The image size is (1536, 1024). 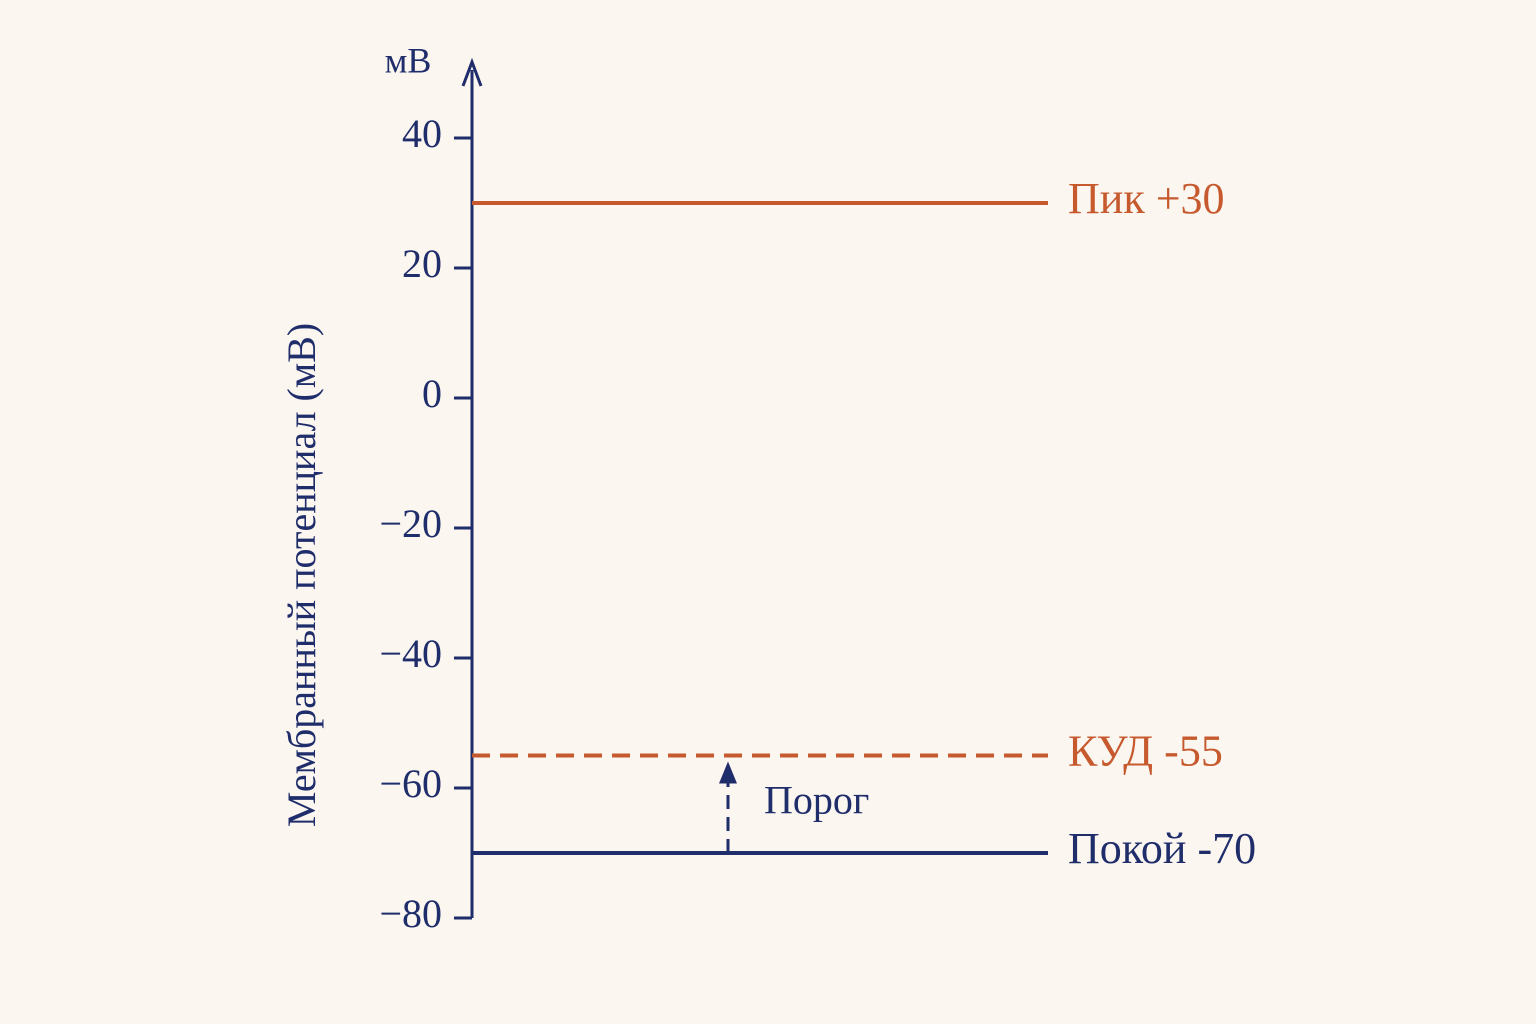 I want to click on y-axis-label: Мембранный потенциал (мВ), so click(x=301, y=575).